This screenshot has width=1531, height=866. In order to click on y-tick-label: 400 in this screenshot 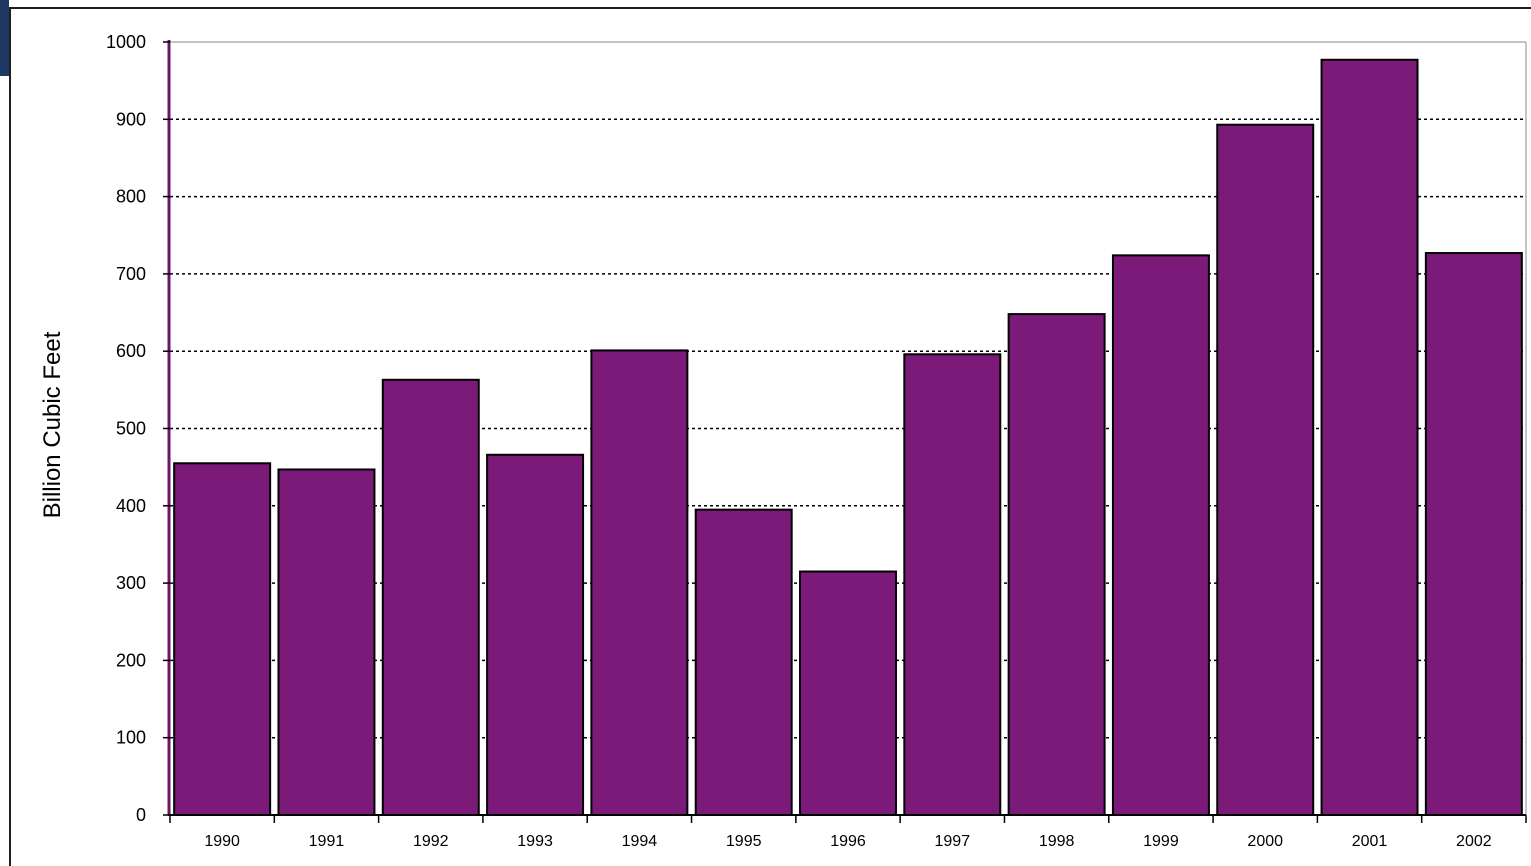, I will do `click(131, 506)`.